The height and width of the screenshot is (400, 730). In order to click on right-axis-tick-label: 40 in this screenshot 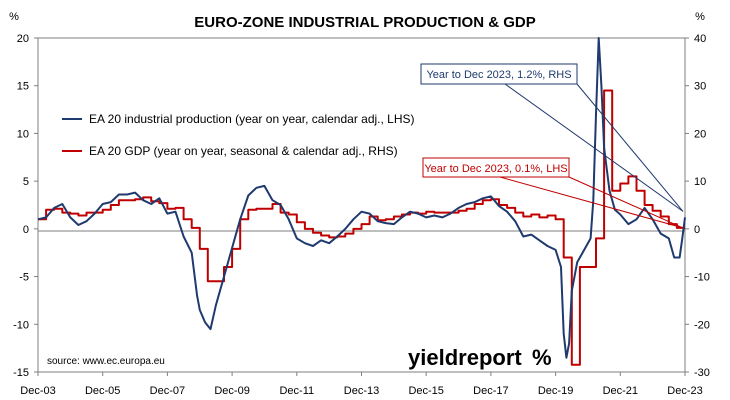, I will do `click(700, 39)`.